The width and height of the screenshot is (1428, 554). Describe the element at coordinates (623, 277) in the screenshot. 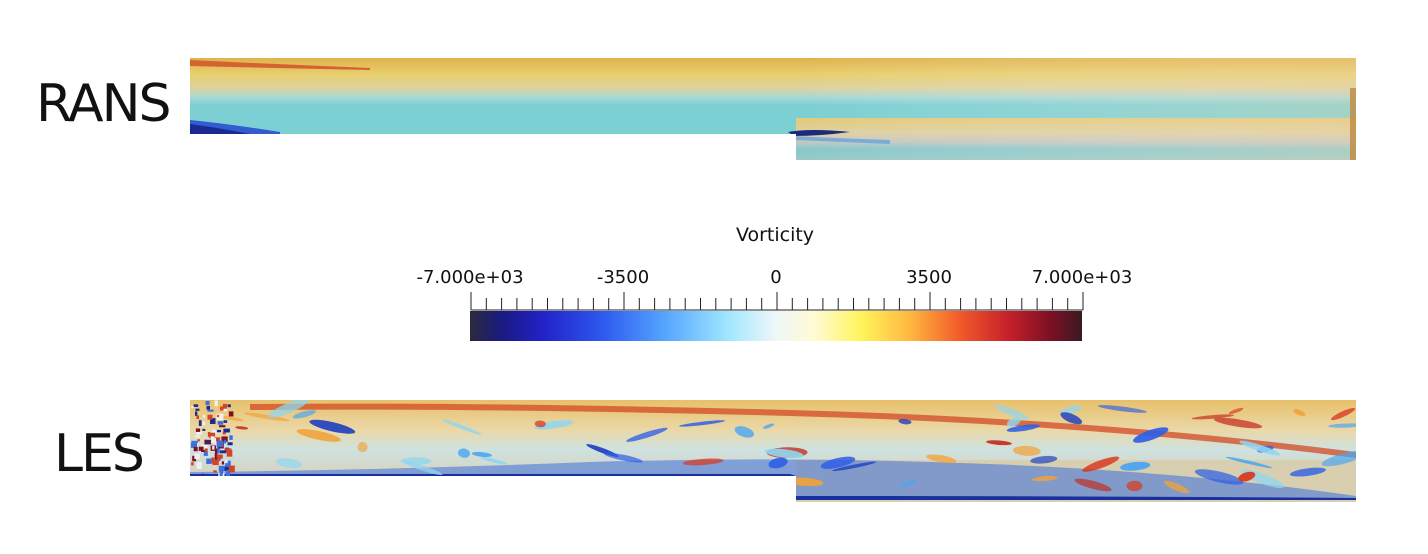

I see `colorbar-tick-label: -3500` at that location.